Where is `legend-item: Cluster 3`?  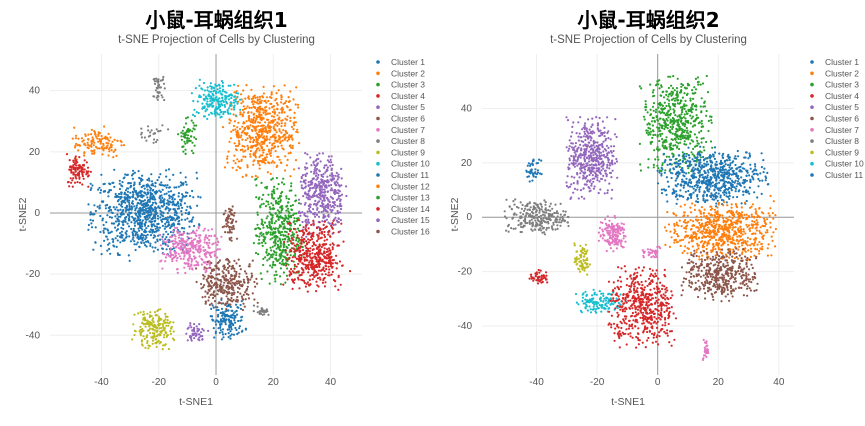
legend-item: Cluster 3 is located at coordinates (400, 85).